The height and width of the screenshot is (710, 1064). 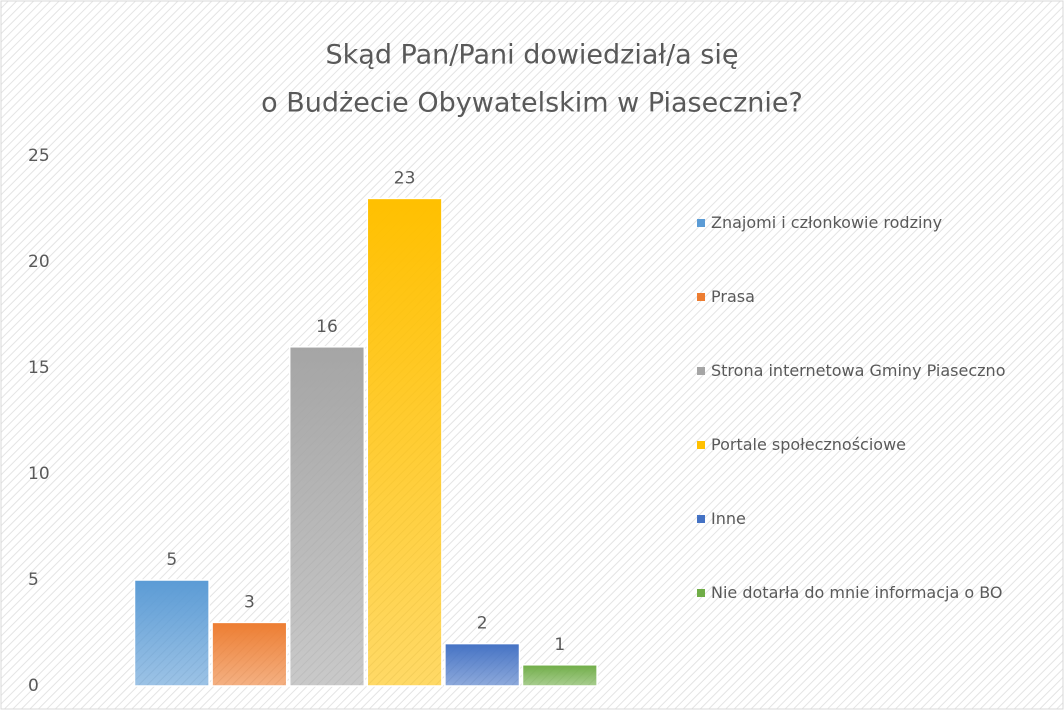 I want to click on data-label: 1, so click(x=559, y=645).